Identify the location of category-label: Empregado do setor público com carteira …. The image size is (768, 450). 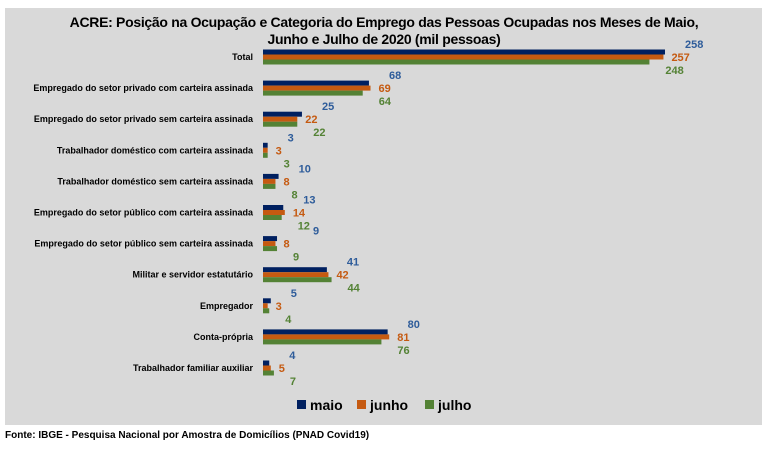
(144, 213).